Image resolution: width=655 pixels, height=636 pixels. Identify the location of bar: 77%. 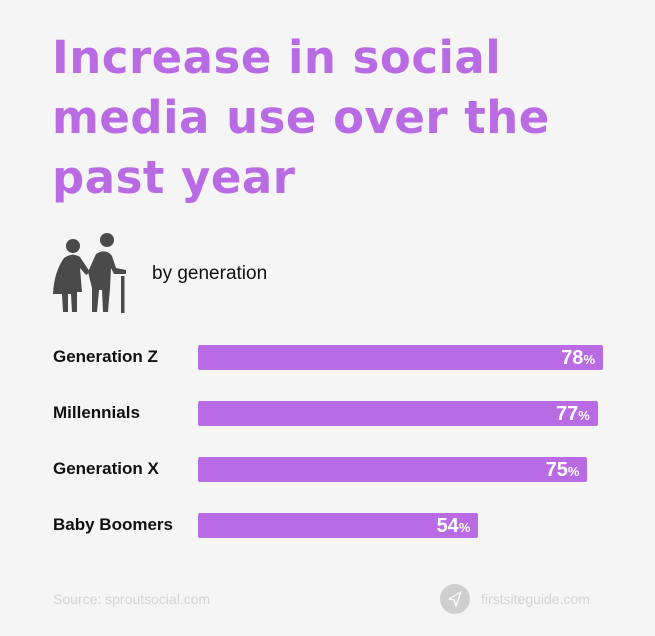
(398, 413).